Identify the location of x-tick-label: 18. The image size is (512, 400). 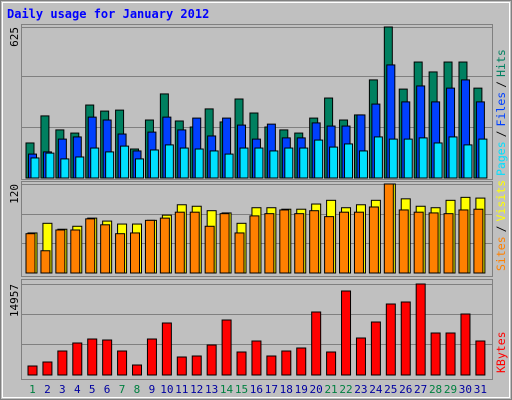
(286, 389).